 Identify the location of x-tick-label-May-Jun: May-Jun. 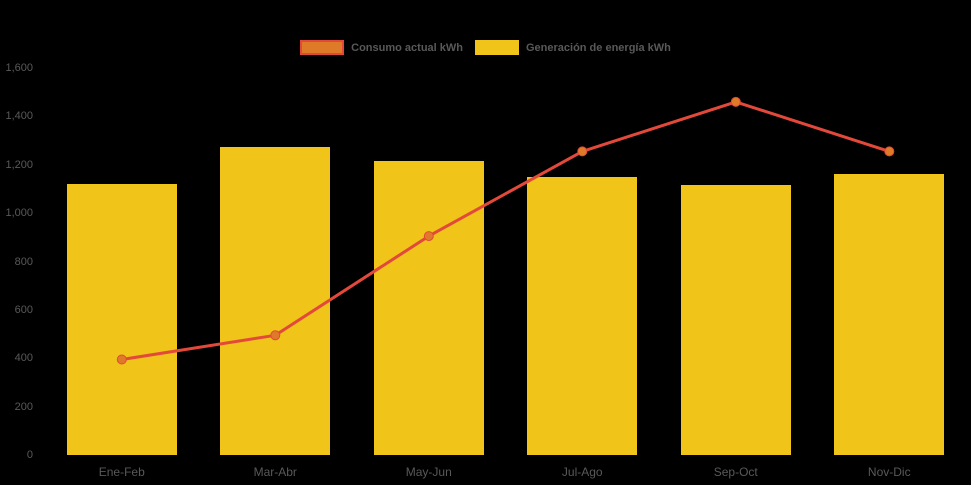
(428, 472).